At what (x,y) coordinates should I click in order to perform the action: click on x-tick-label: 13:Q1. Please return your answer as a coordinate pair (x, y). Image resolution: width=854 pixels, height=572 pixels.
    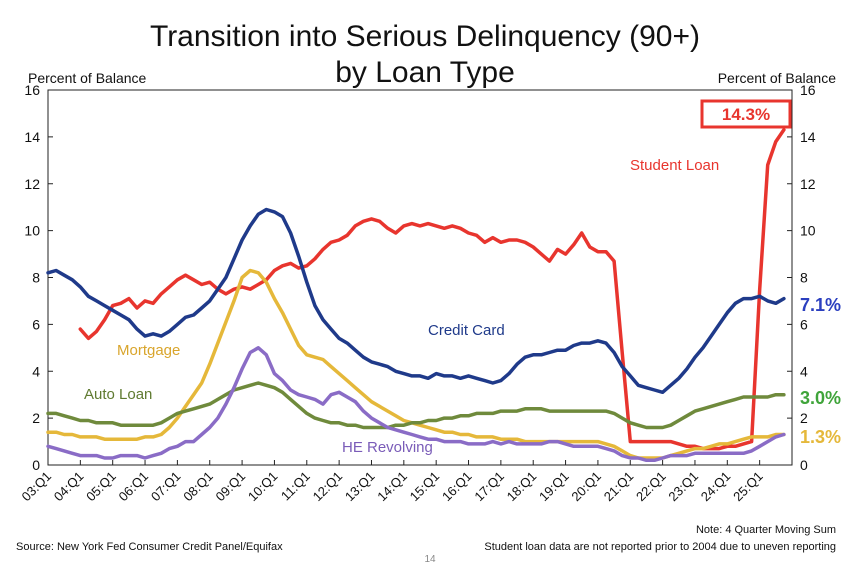
    Looking at the image, I should click on (360, 487).